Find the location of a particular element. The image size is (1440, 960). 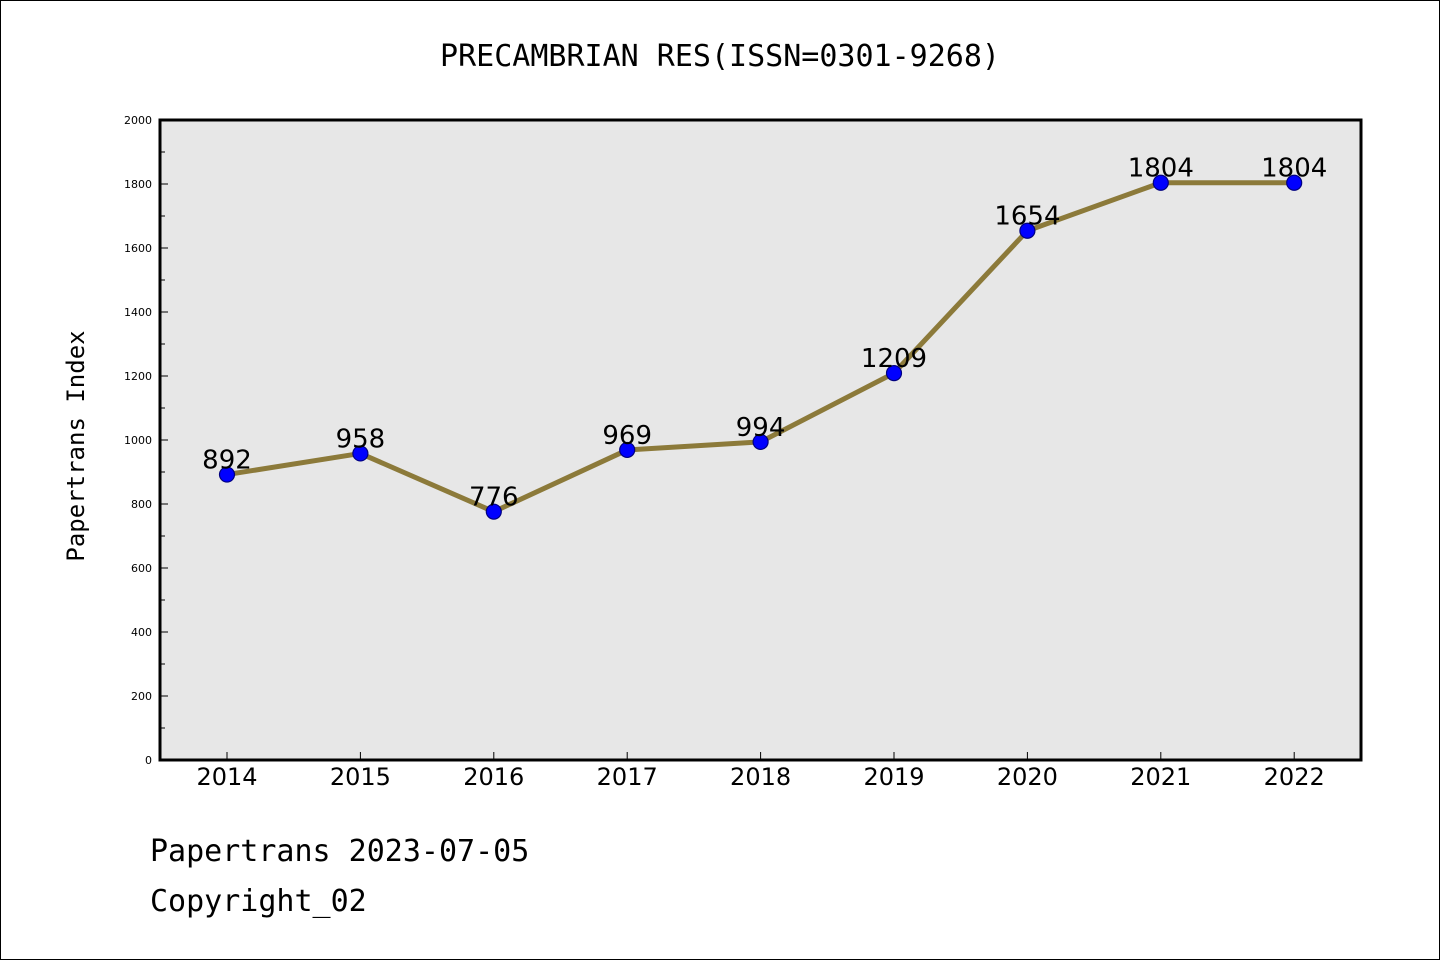

y-tick-label: 1800 is located at coordinates (138, 184).